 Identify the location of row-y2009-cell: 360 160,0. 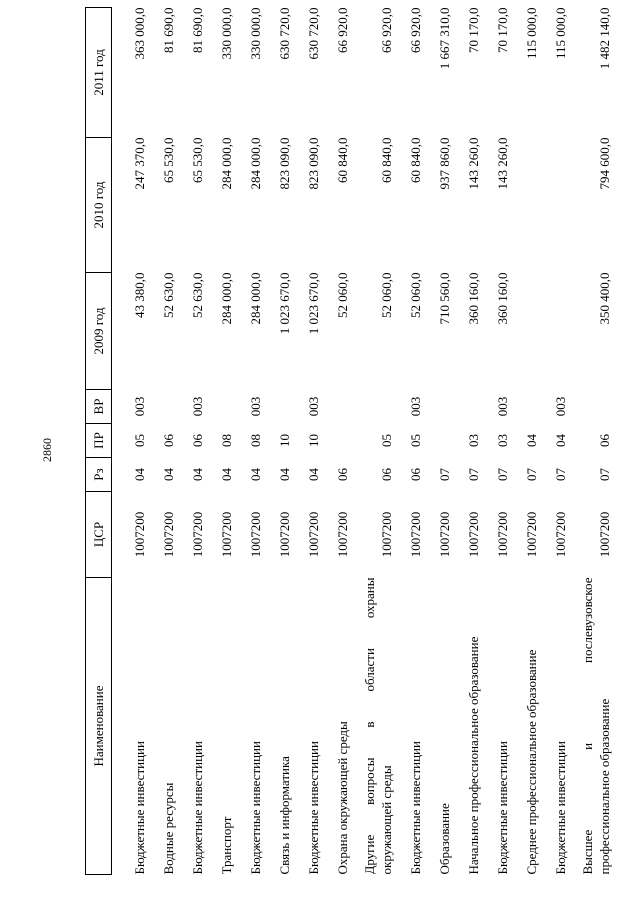
(473, 298).